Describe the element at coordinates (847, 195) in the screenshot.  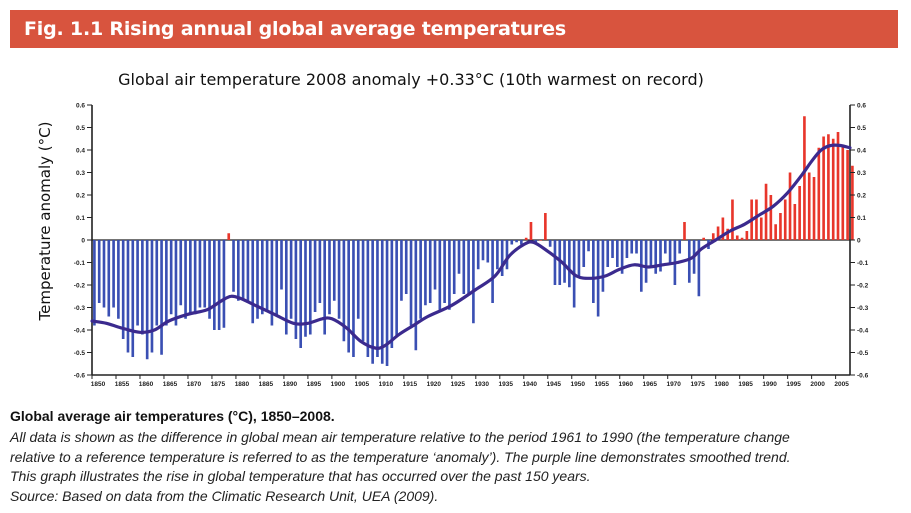
I see `bar-2007` at that location.